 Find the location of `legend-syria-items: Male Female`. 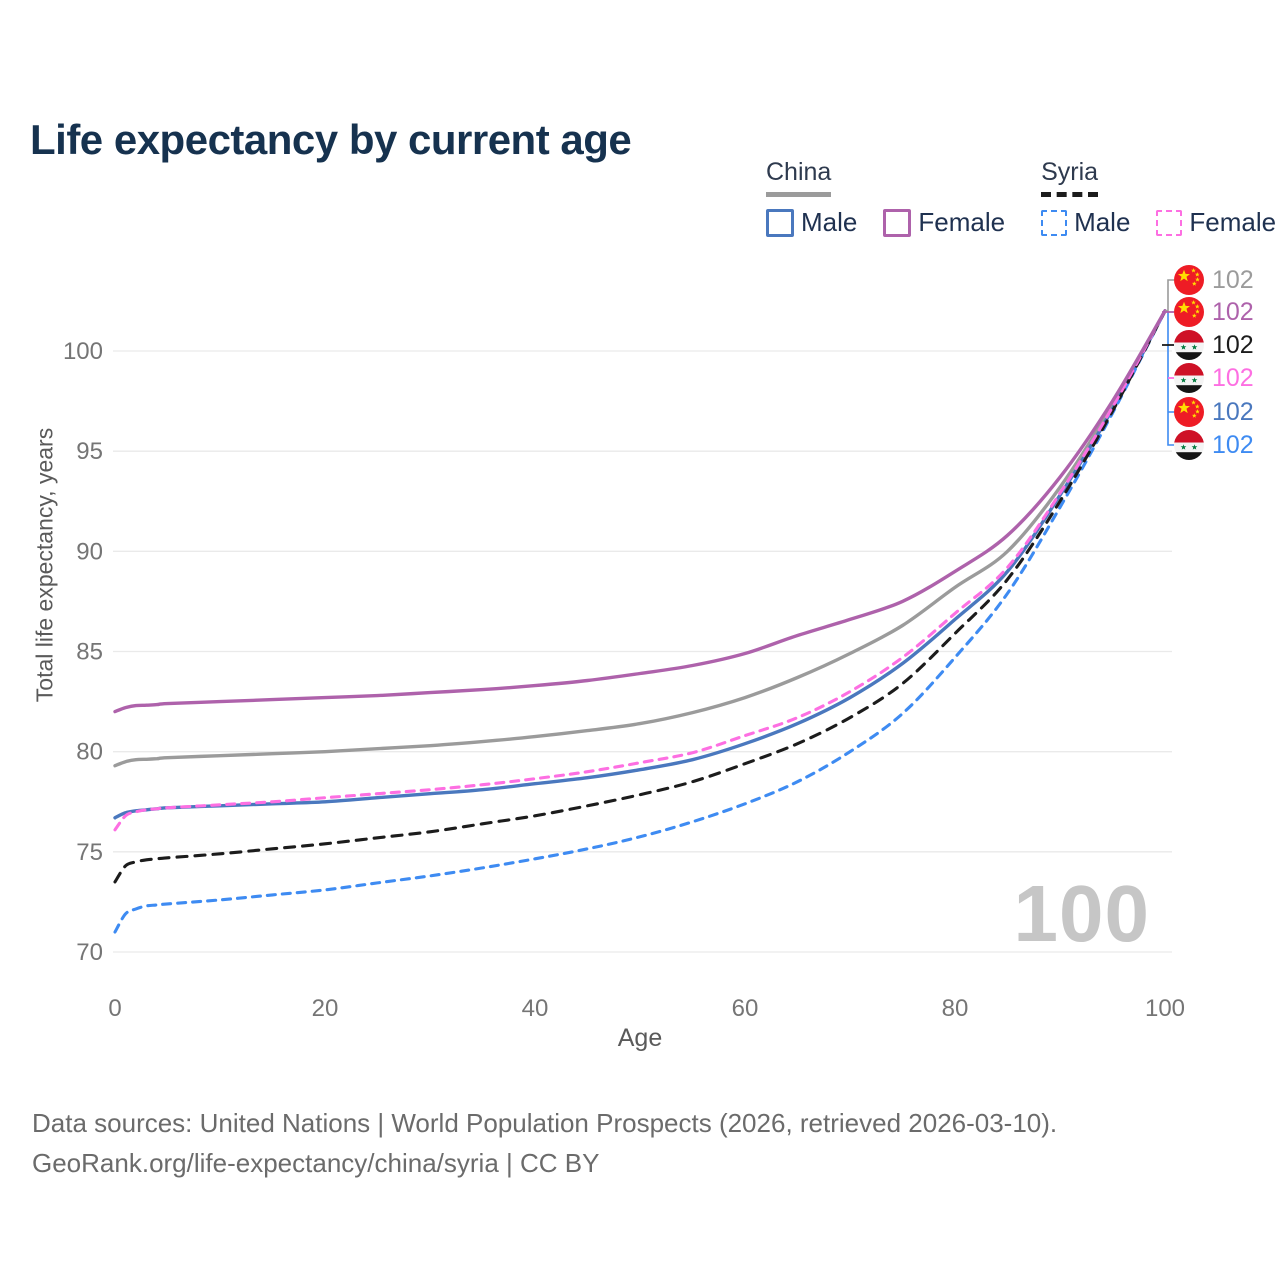

legend-syria-items: Male Female is located at coordinates (1158, 222).